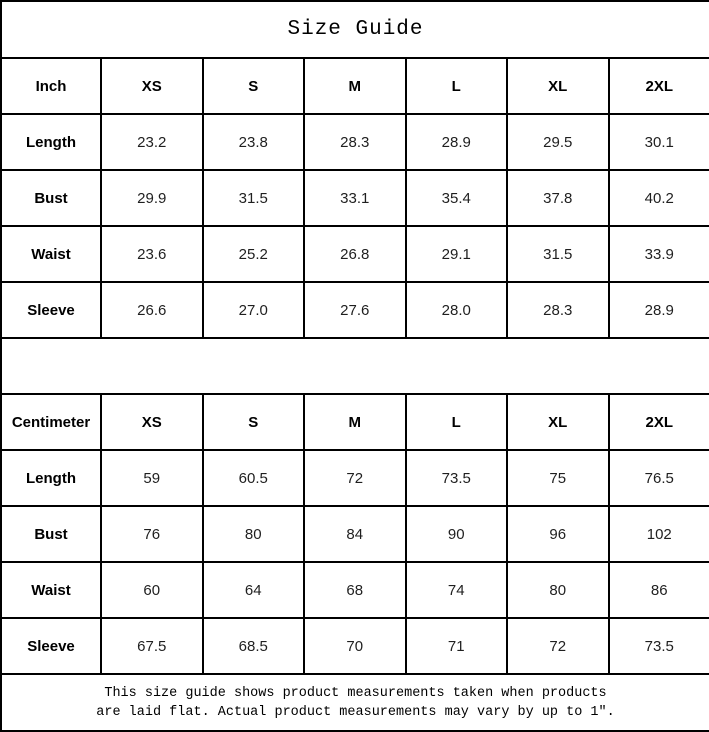 This screenshot has width=709, height=732. Describe the element at coordinates (254, 590) in the screenshot. I see `table-cell: 64` at that location.